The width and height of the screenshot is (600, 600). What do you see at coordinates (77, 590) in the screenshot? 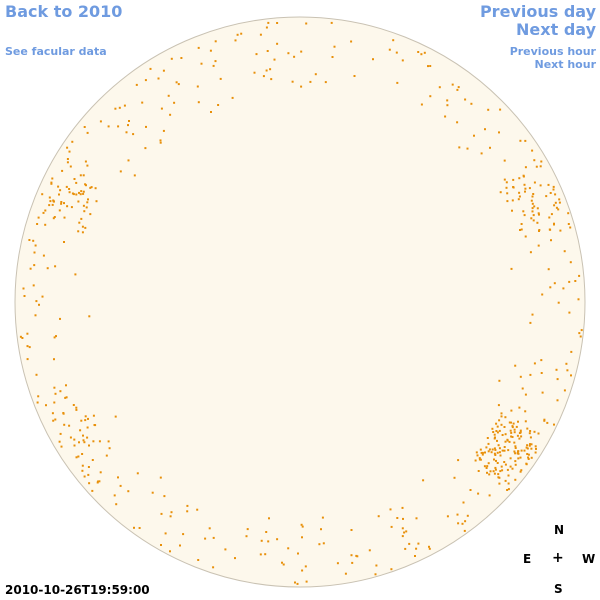
I see `observation-timestamp: 2010-10-26T19:59:00` at bounding box center [77, 590].